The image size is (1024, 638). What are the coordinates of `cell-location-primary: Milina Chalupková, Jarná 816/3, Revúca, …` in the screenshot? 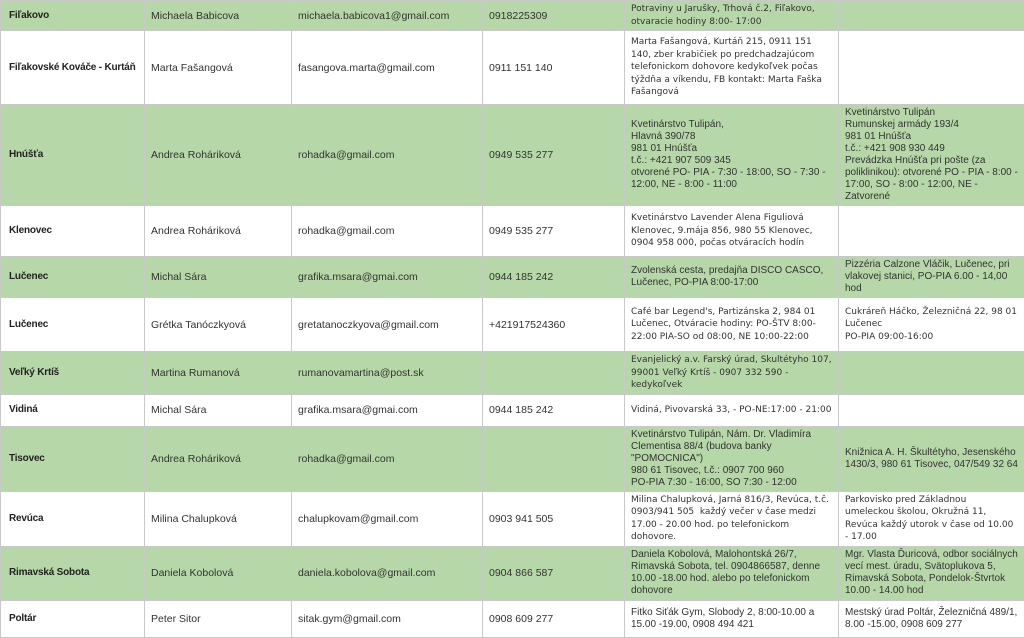 It's located at (732, 518).